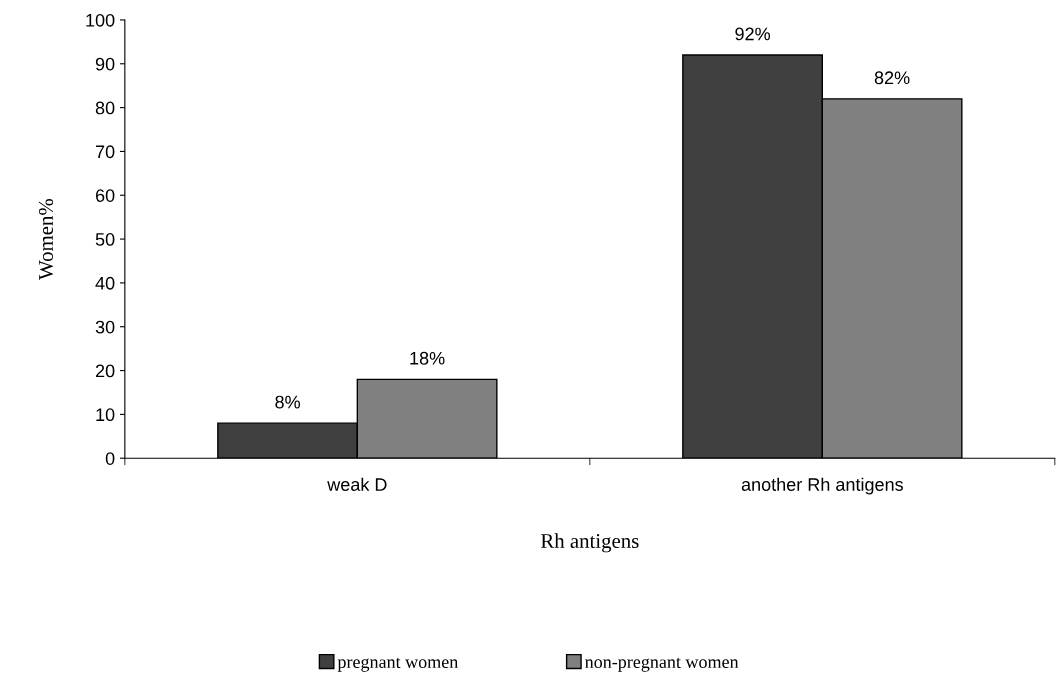 The height and width of the screenshot is (688, 1058). What do you see at coordinates (822, 486) in the screenshot?
I see `x-tick-label: another Rh antigens` at bounding box center [822, 486].